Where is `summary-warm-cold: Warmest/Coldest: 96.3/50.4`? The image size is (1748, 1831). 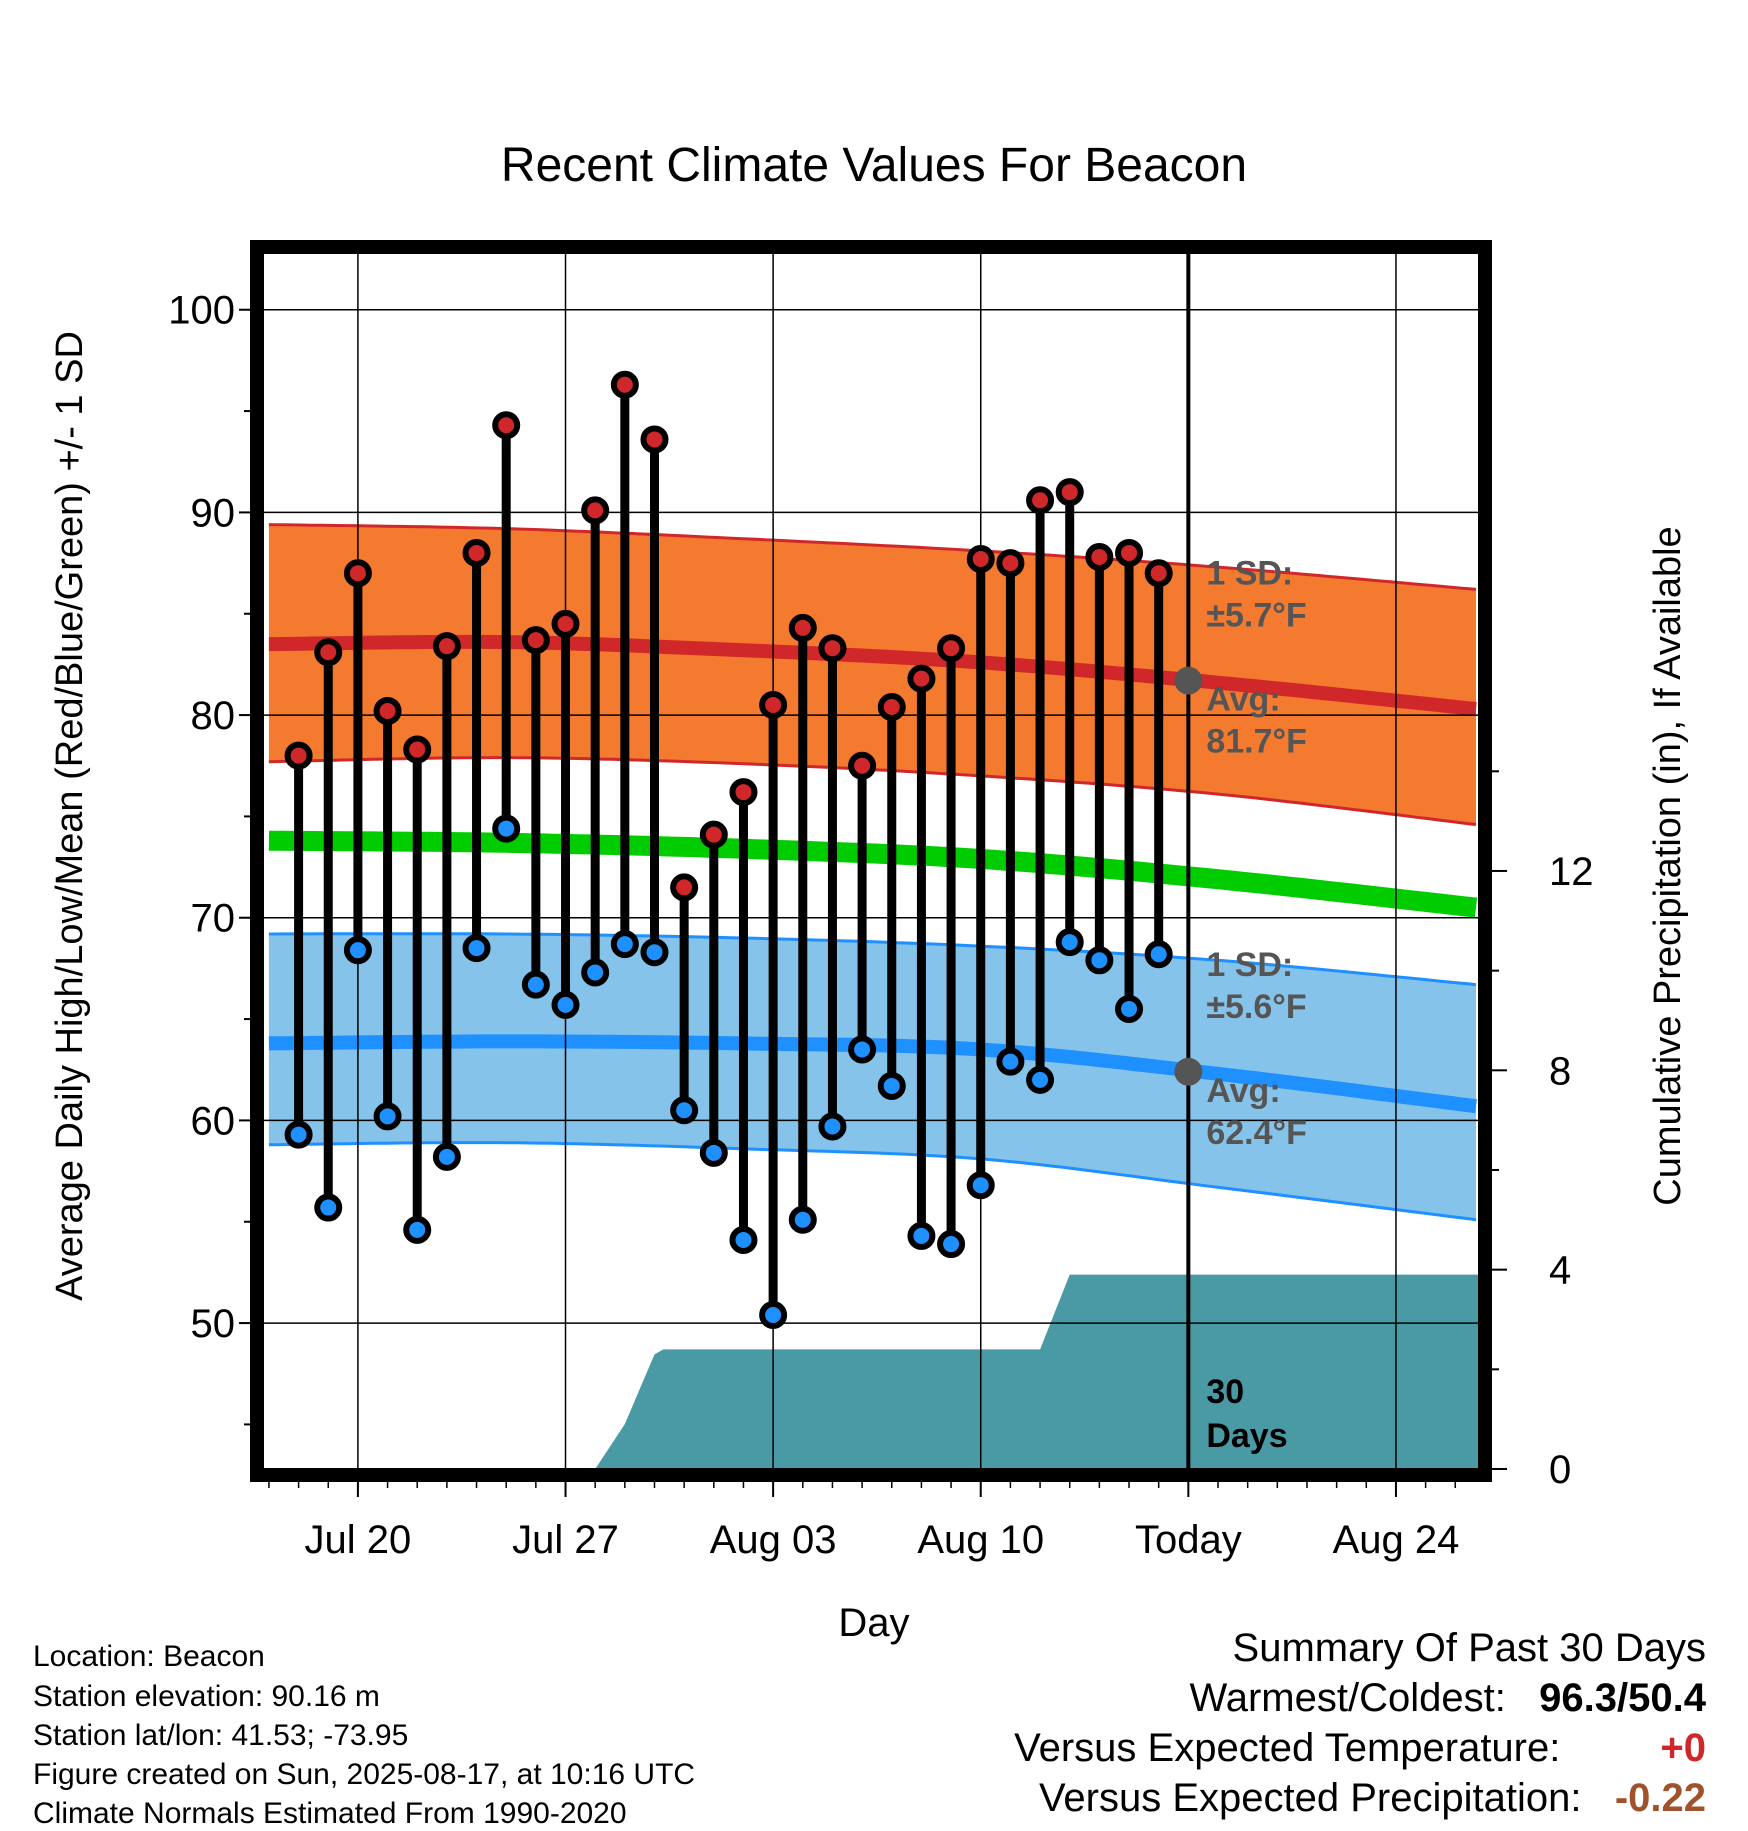 summary-warm-cold: Warmest/Coldest: 96.3/50.4 is located at coordinates (1447, 1698).